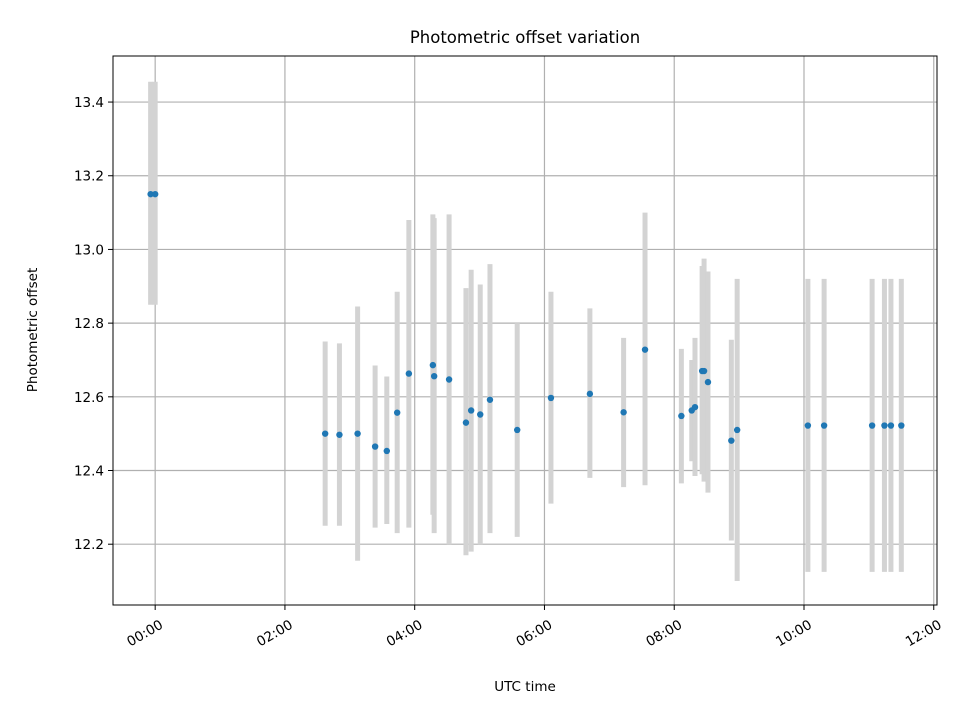 The image size is (960, 720). Describe the element at coordinates (89, 398) in the screenshot. I see `y-tick-label: 12.6` at that location.